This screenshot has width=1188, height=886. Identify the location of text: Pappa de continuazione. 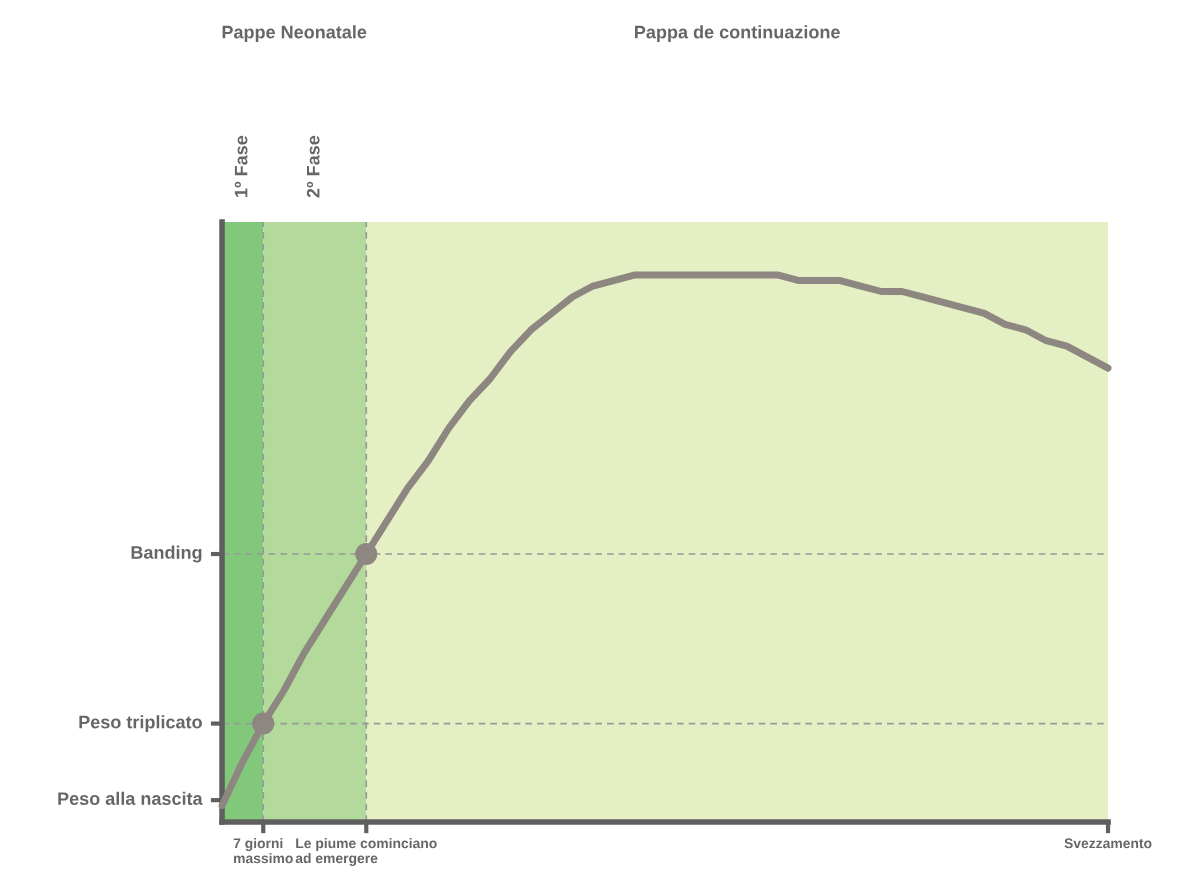
(737, 34).